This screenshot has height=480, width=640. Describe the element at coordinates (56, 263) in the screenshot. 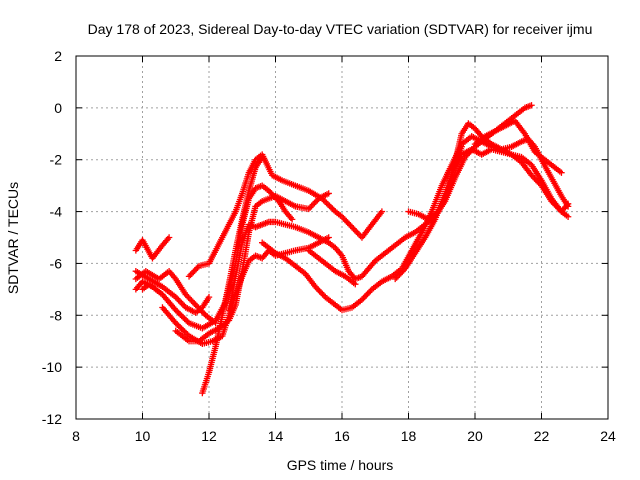

I see `y-tick-label: -6` at that location.